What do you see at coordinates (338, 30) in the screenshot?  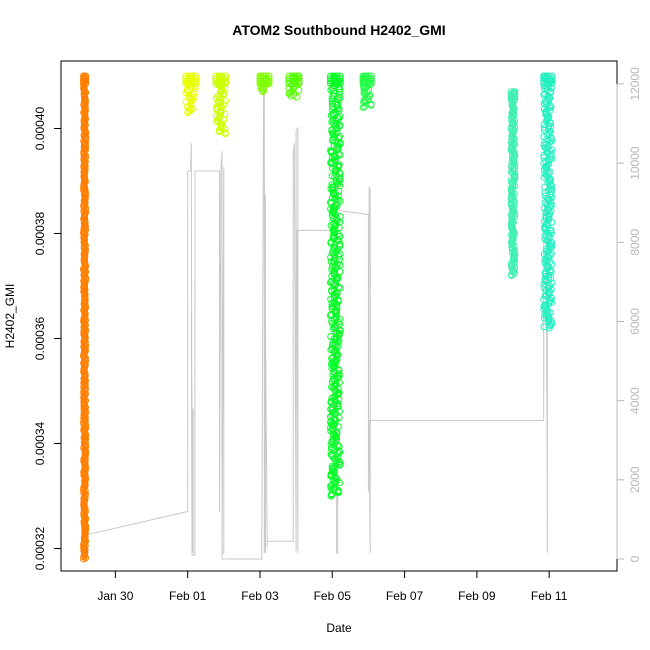 I see `chart-title: ATOM2 Southbound H2402_GMI` at bounding box center [338, 30].